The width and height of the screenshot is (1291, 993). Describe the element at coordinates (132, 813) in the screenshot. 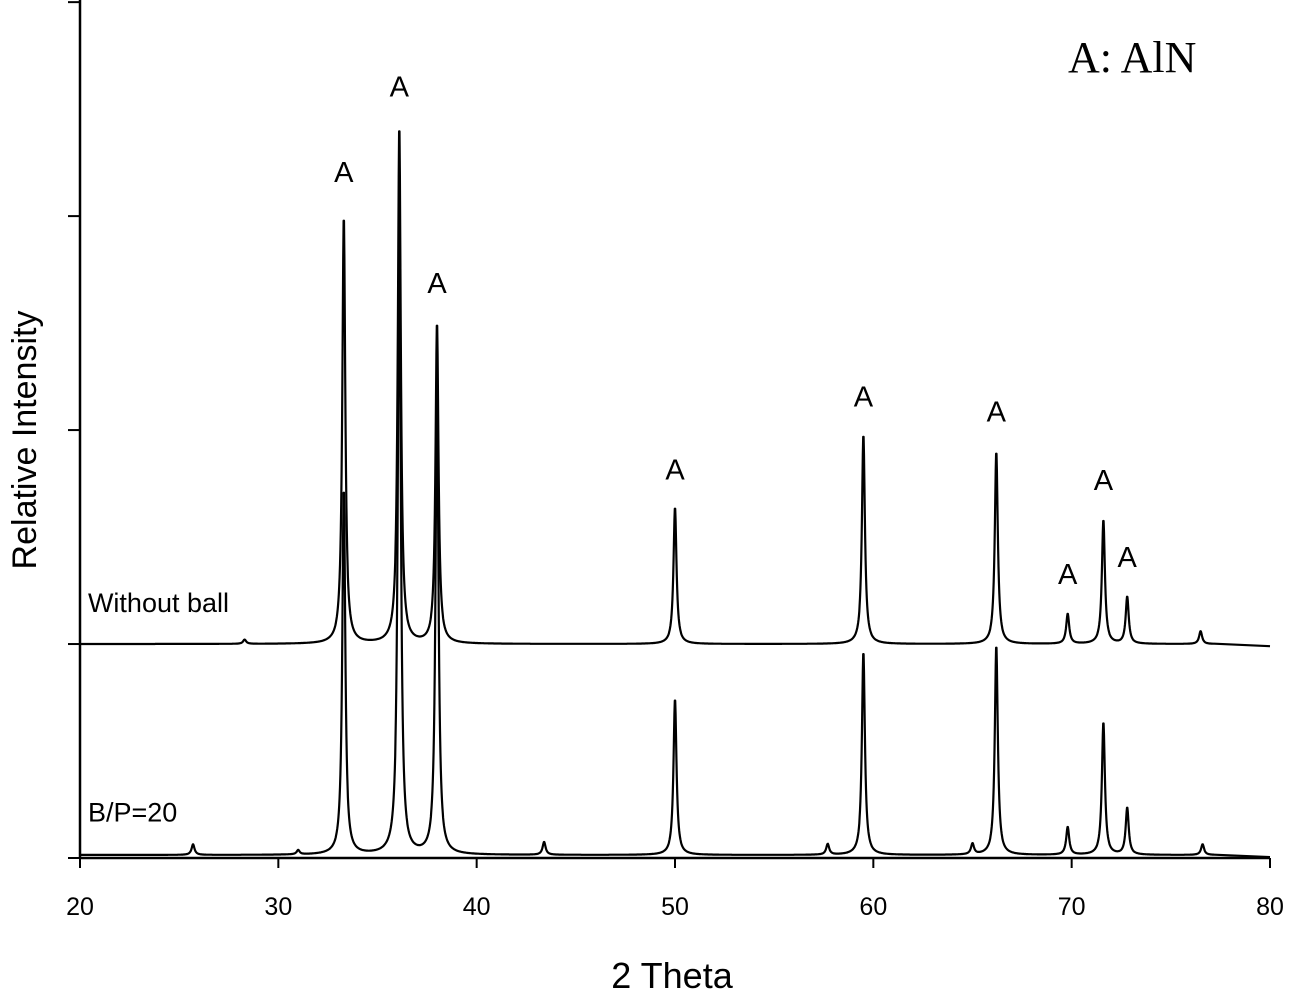

I see `series-label: B/P=20` at that location.